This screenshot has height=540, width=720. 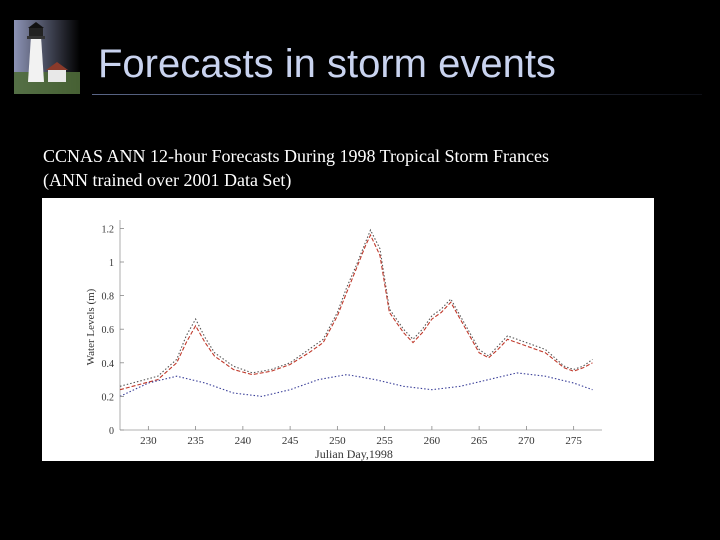 I want to click on title-divider, so click(x=397, y=94).